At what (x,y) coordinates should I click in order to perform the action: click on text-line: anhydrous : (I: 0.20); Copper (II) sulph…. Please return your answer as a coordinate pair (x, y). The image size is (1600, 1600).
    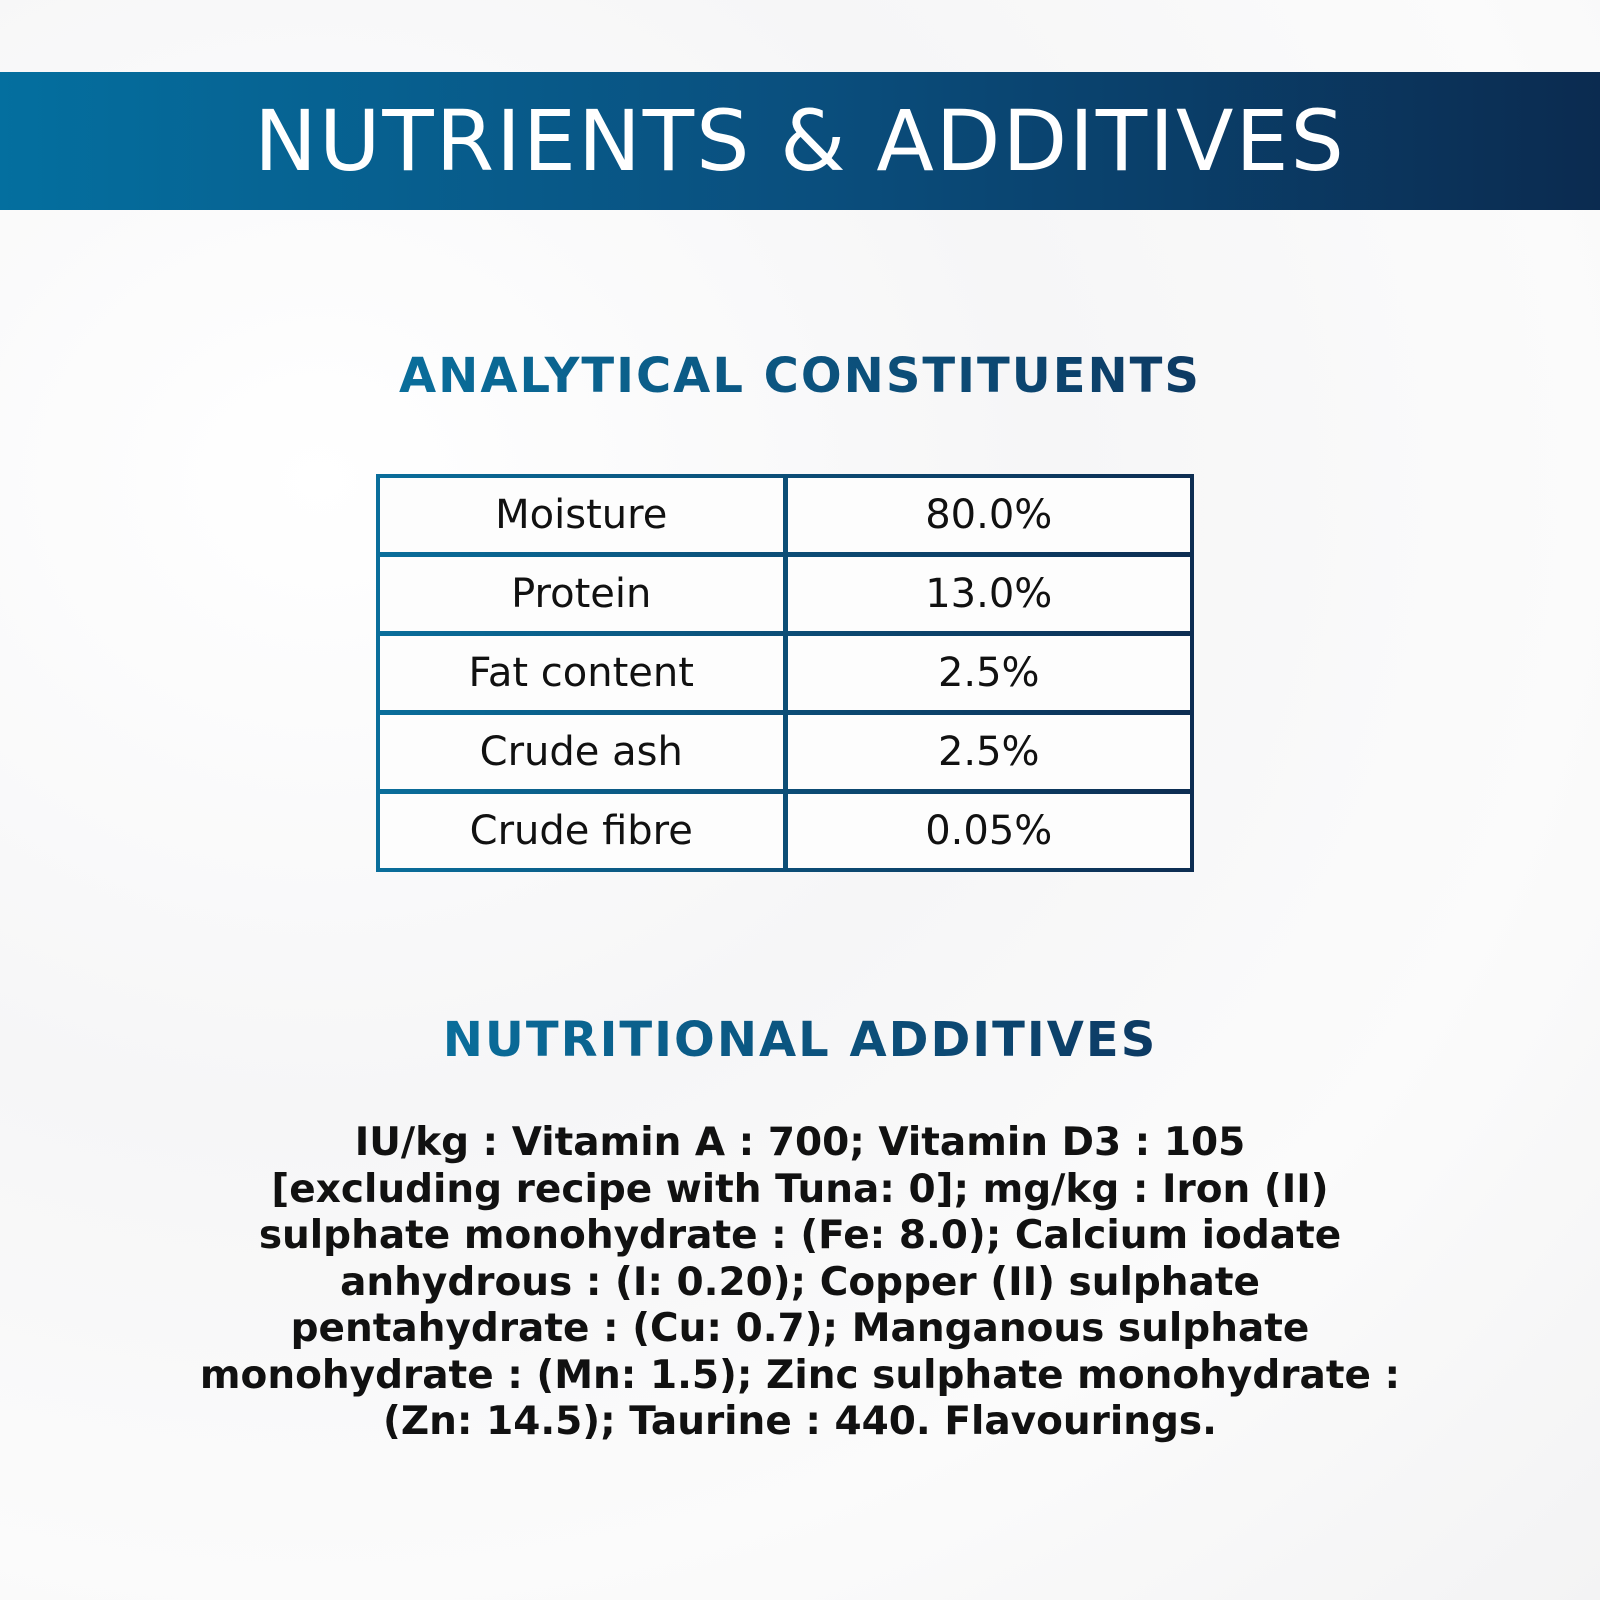
    Looking at the image, I should click on (800, 1282).